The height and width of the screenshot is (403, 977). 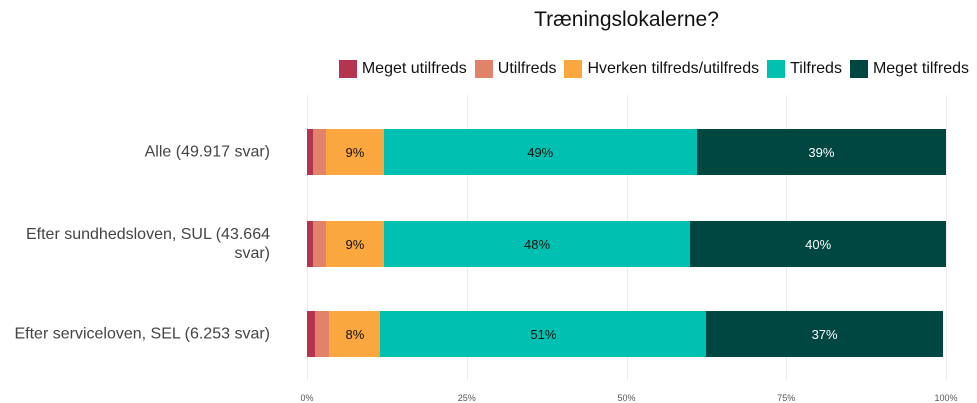 I want to click on legend-item: Meget tilfreds, so click(x=909, y=69).